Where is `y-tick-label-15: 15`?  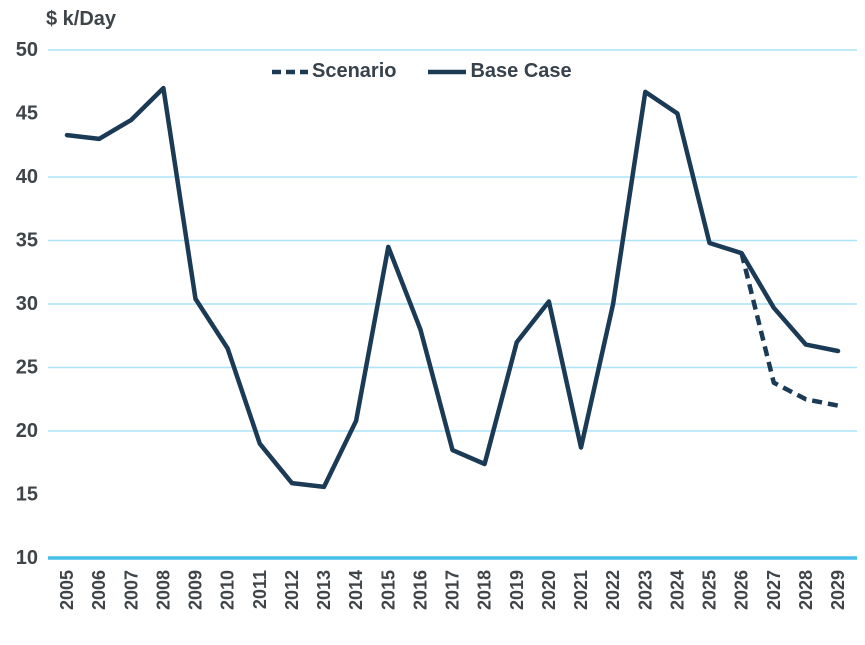 y-tick-label-15: 15 is located at coordinates (27, 495).